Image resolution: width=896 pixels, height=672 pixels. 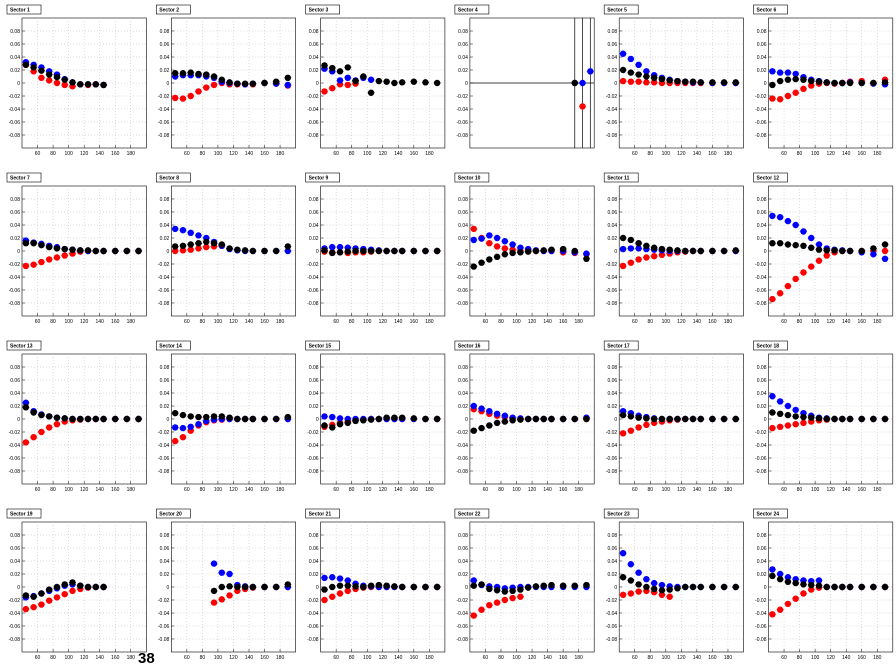 What do you see at coordinates (21, 347) in the screenshot?
I see `chart-title: Sector 13` at bounding box center [21, 347].